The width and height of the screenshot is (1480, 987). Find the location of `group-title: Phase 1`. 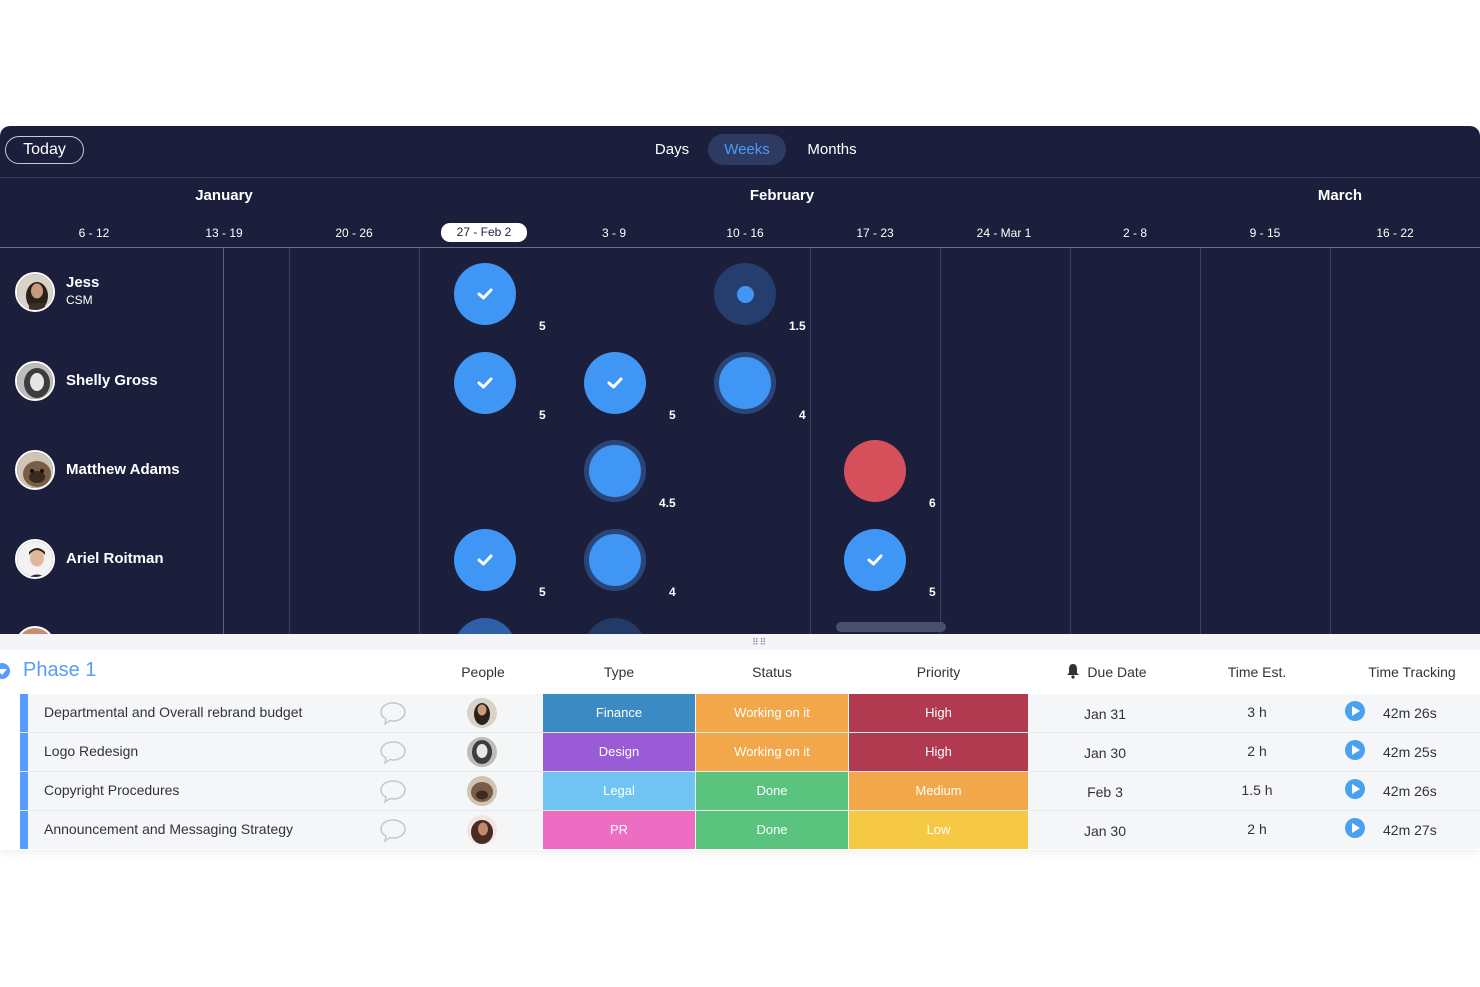

group-title: Phase 1 is located at coordinates (60, 670).